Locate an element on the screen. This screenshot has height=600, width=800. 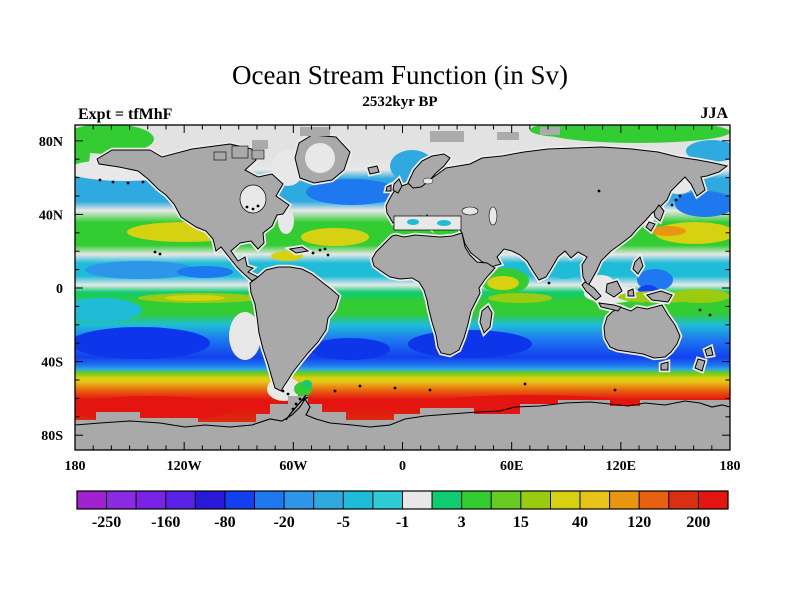
subtitle: 2532kyr BP is located at coordinates (399, 102).